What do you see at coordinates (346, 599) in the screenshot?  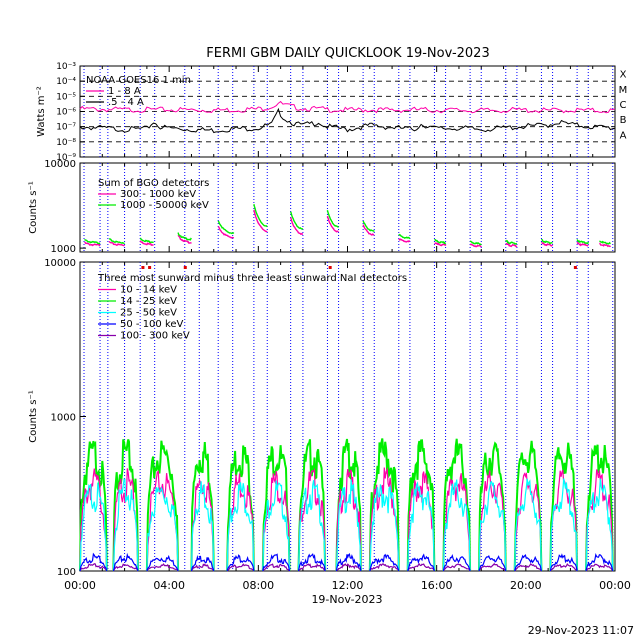 I see `x-axis-label: 19-Nov-2023` at bounding box center [346, 599].